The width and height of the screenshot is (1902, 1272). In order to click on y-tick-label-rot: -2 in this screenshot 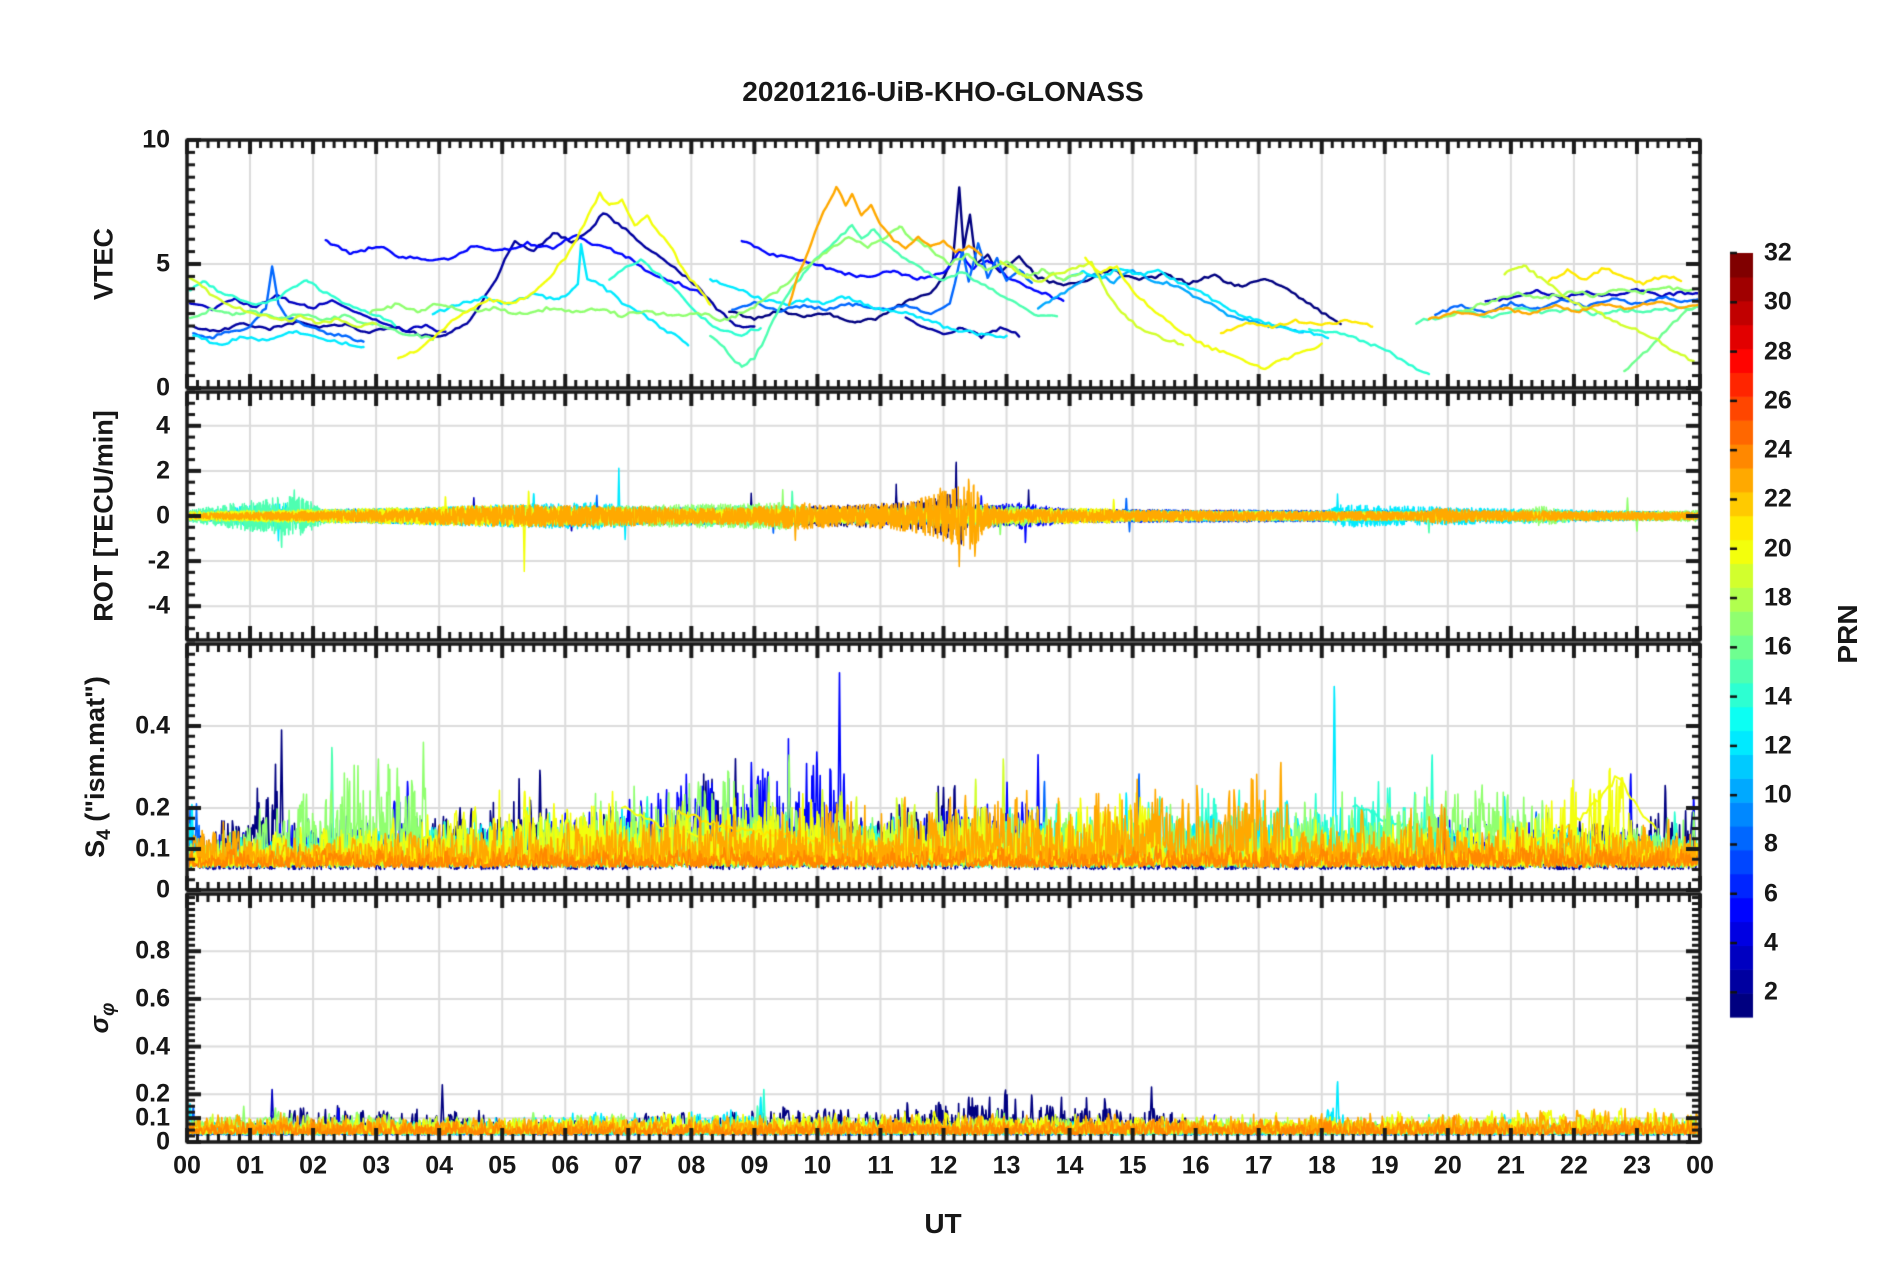, I will do `click(158, 560)`.